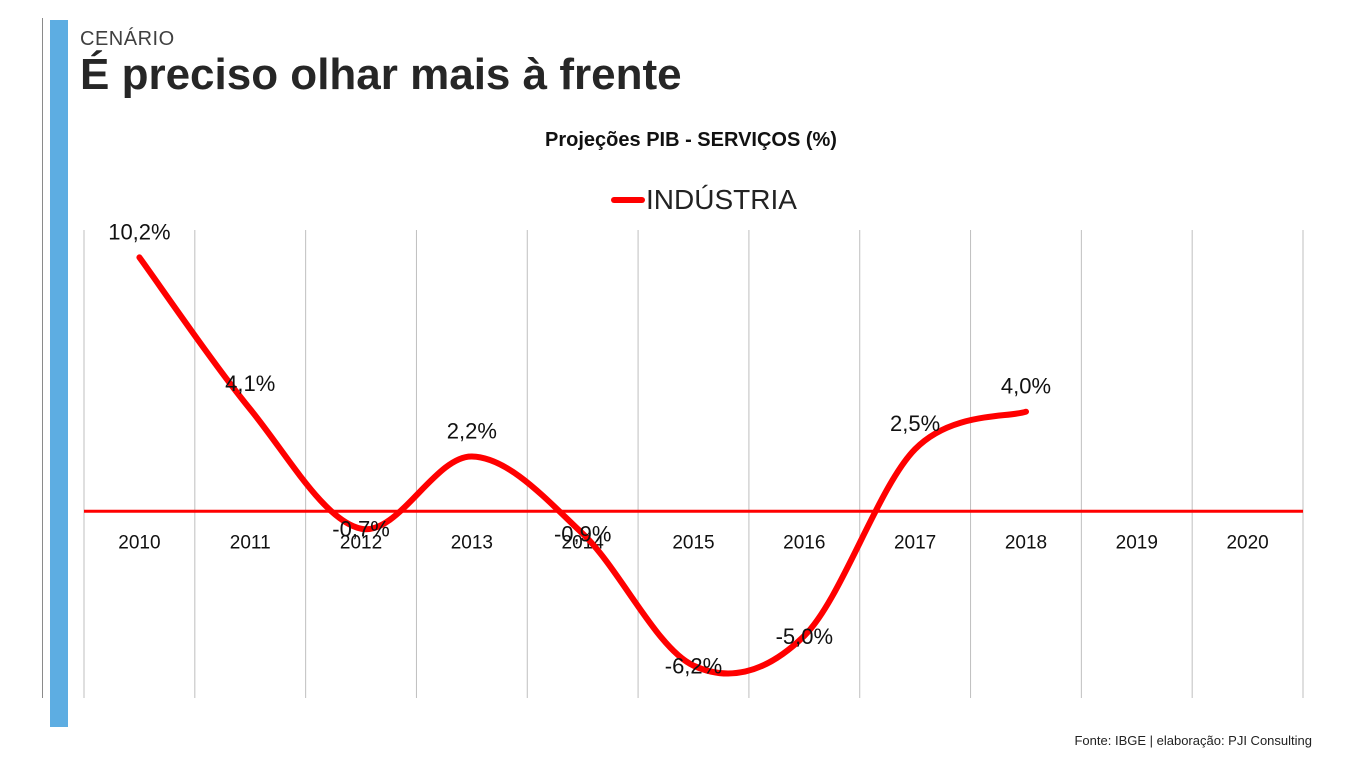 The width and height of the screenshot is (1366, 768). I want to click on data-label: 2,2%, so click(472, 431).